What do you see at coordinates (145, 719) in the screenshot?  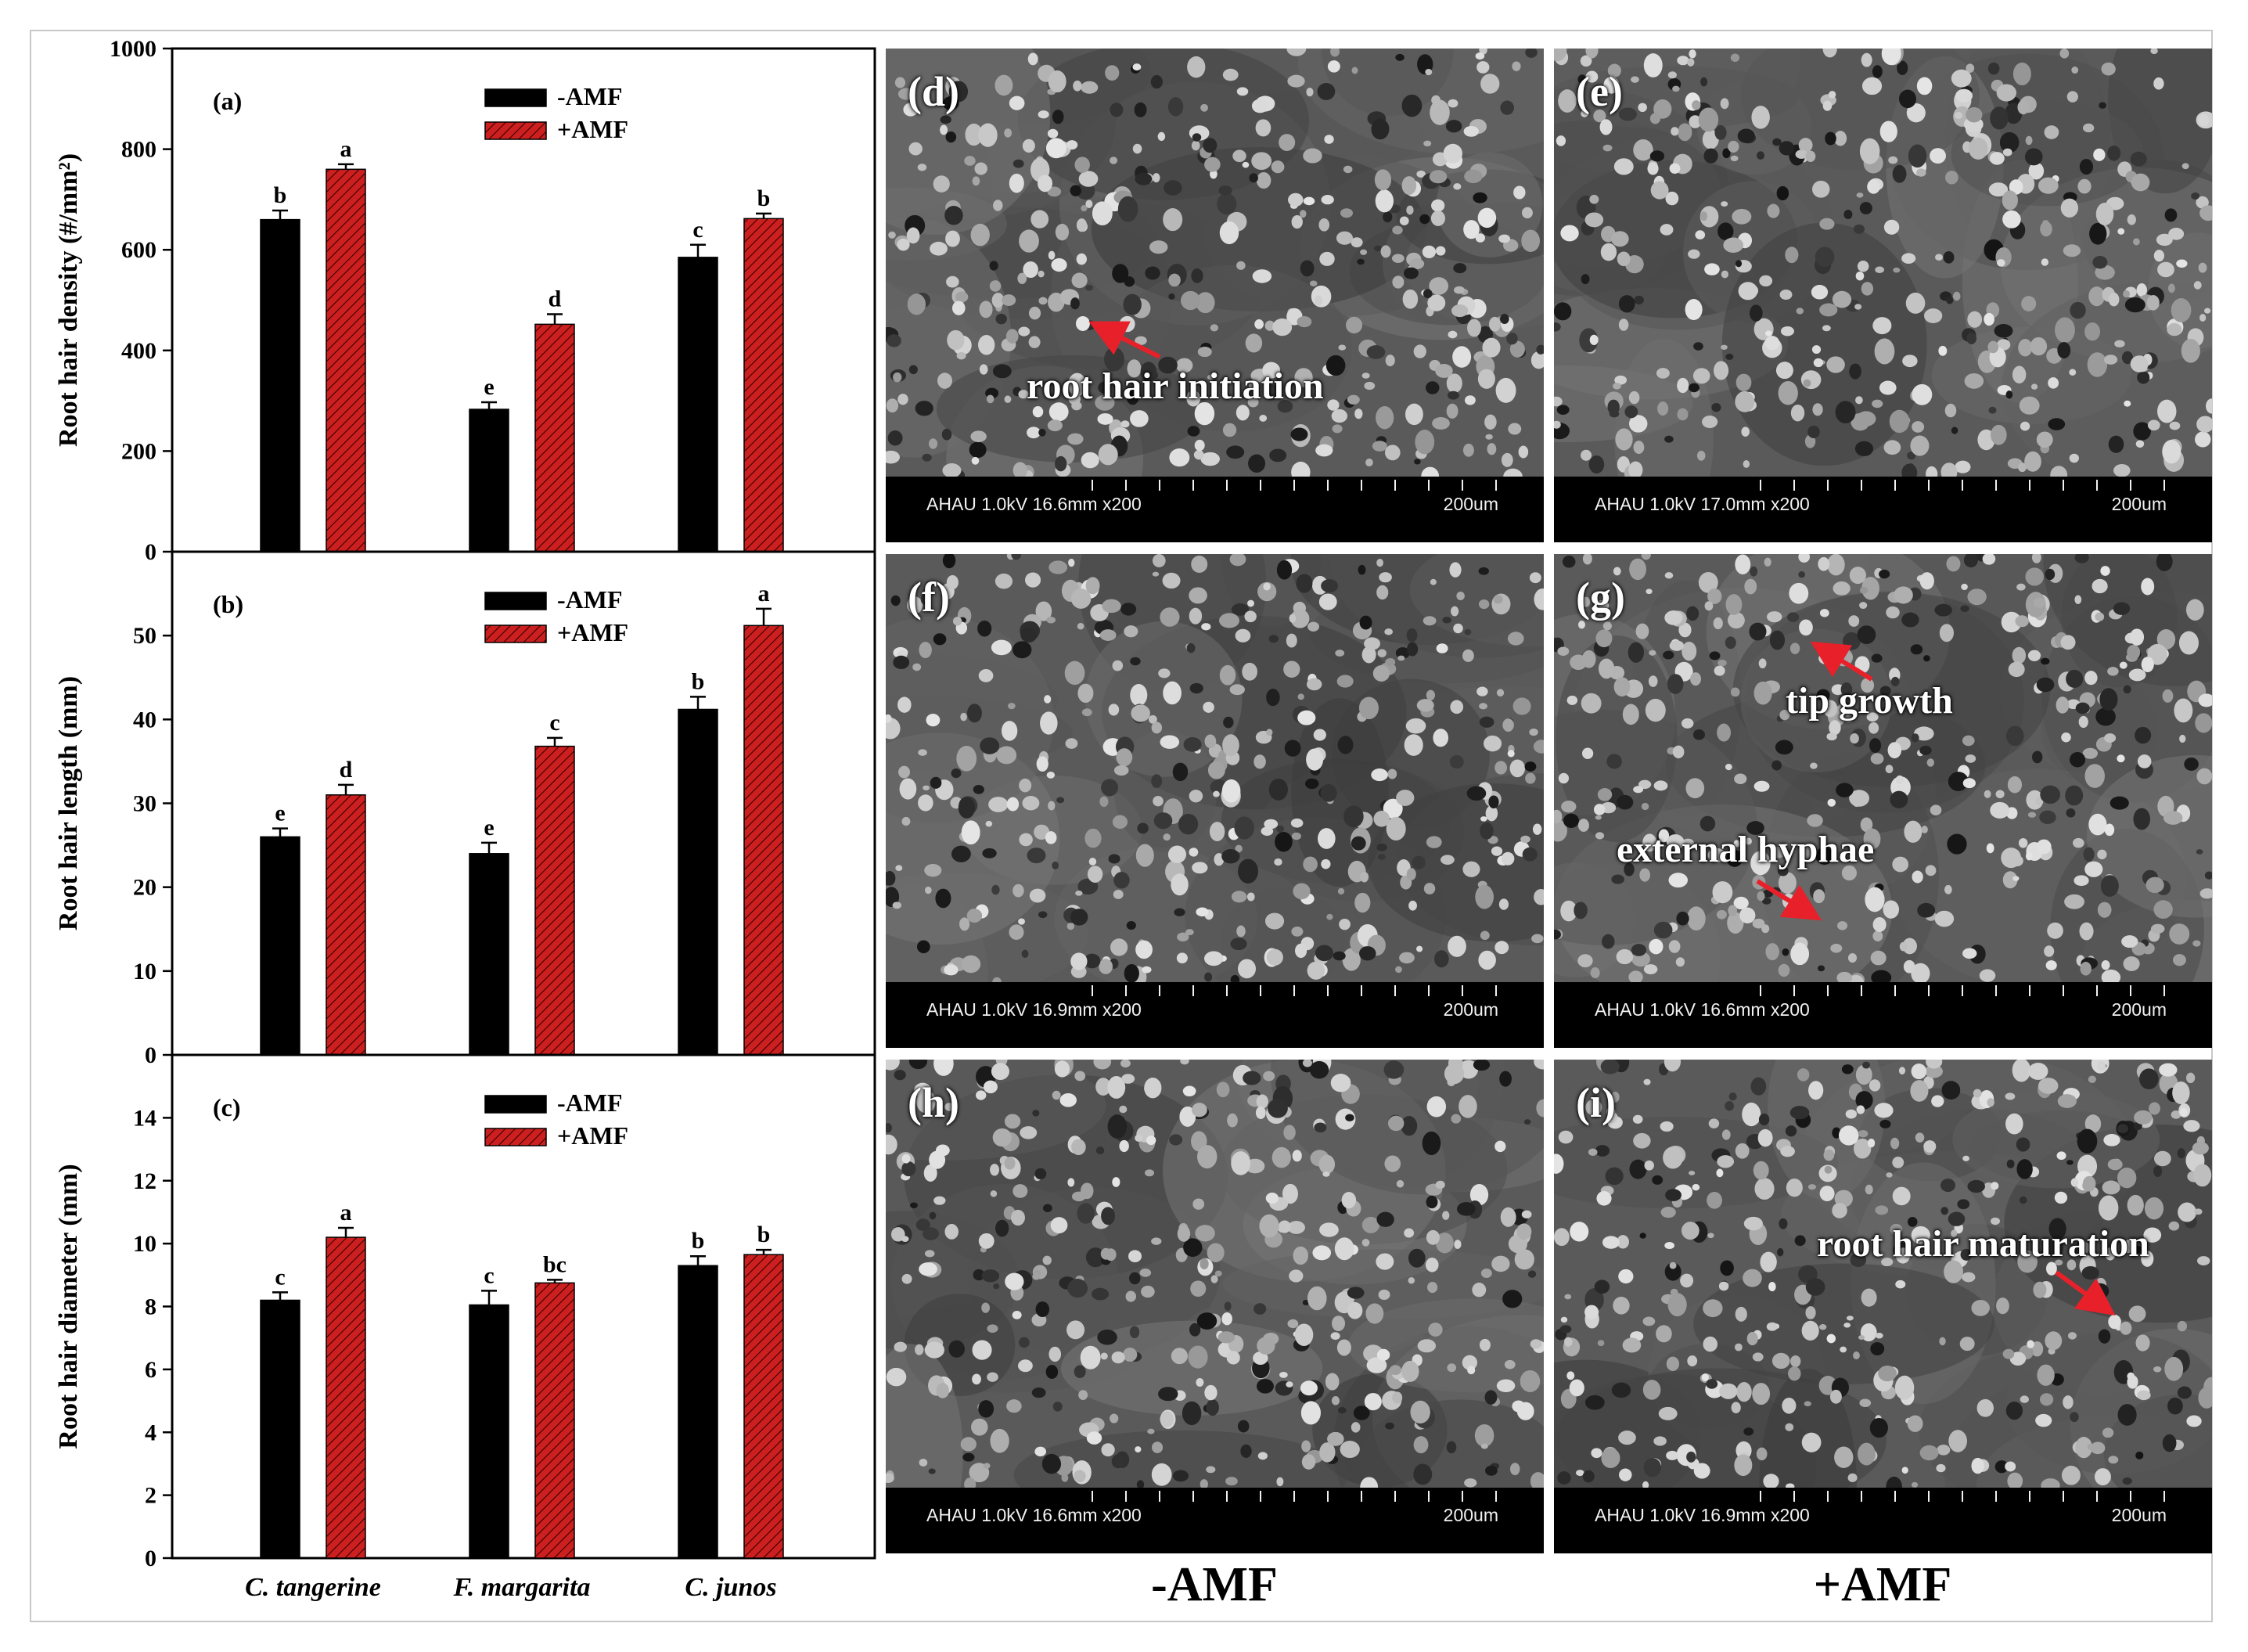 I see `y-tick-label: 40` at bounding box center [145, 719].